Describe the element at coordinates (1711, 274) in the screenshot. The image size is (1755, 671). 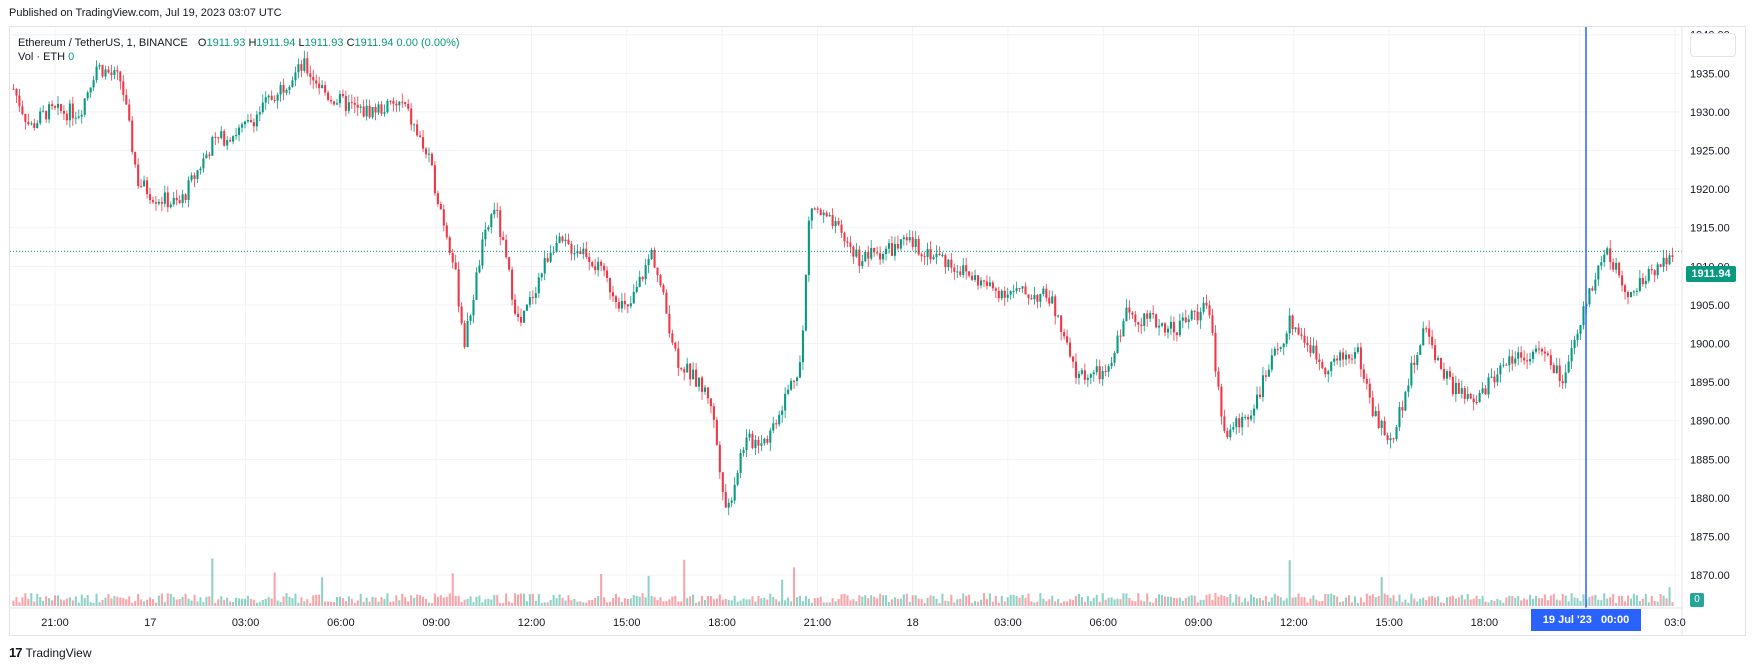
I see `last-price-badge: 1911.94` at that location.